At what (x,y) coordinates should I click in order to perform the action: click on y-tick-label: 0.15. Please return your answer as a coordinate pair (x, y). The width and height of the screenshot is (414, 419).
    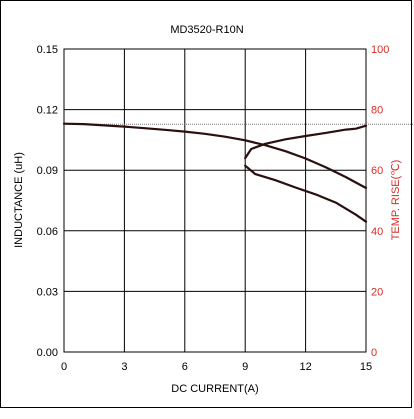
    Looking at the image, I should click on (47, 50).